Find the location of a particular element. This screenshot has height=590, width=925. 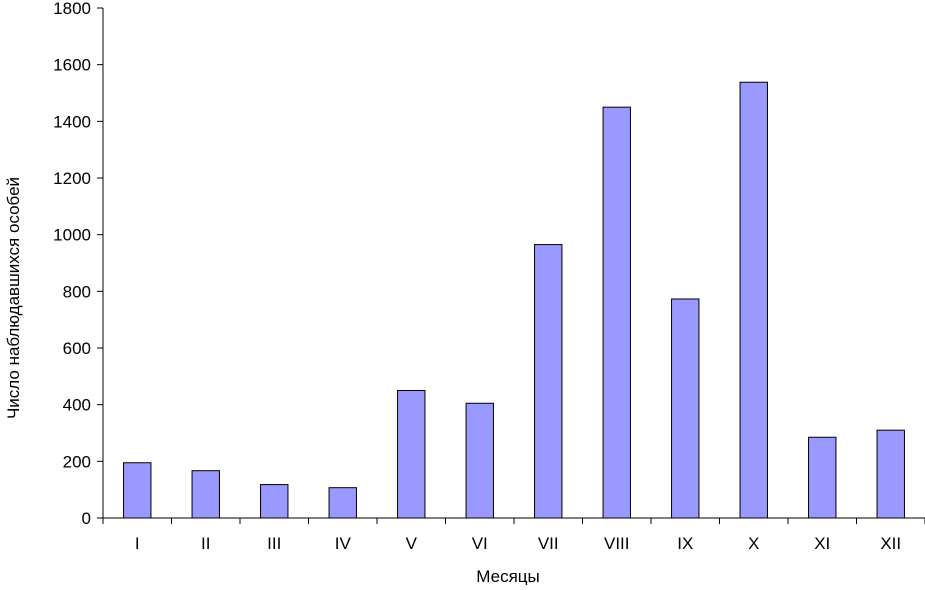

y-tick-label: 1800 is located at coordinates (72, 9).